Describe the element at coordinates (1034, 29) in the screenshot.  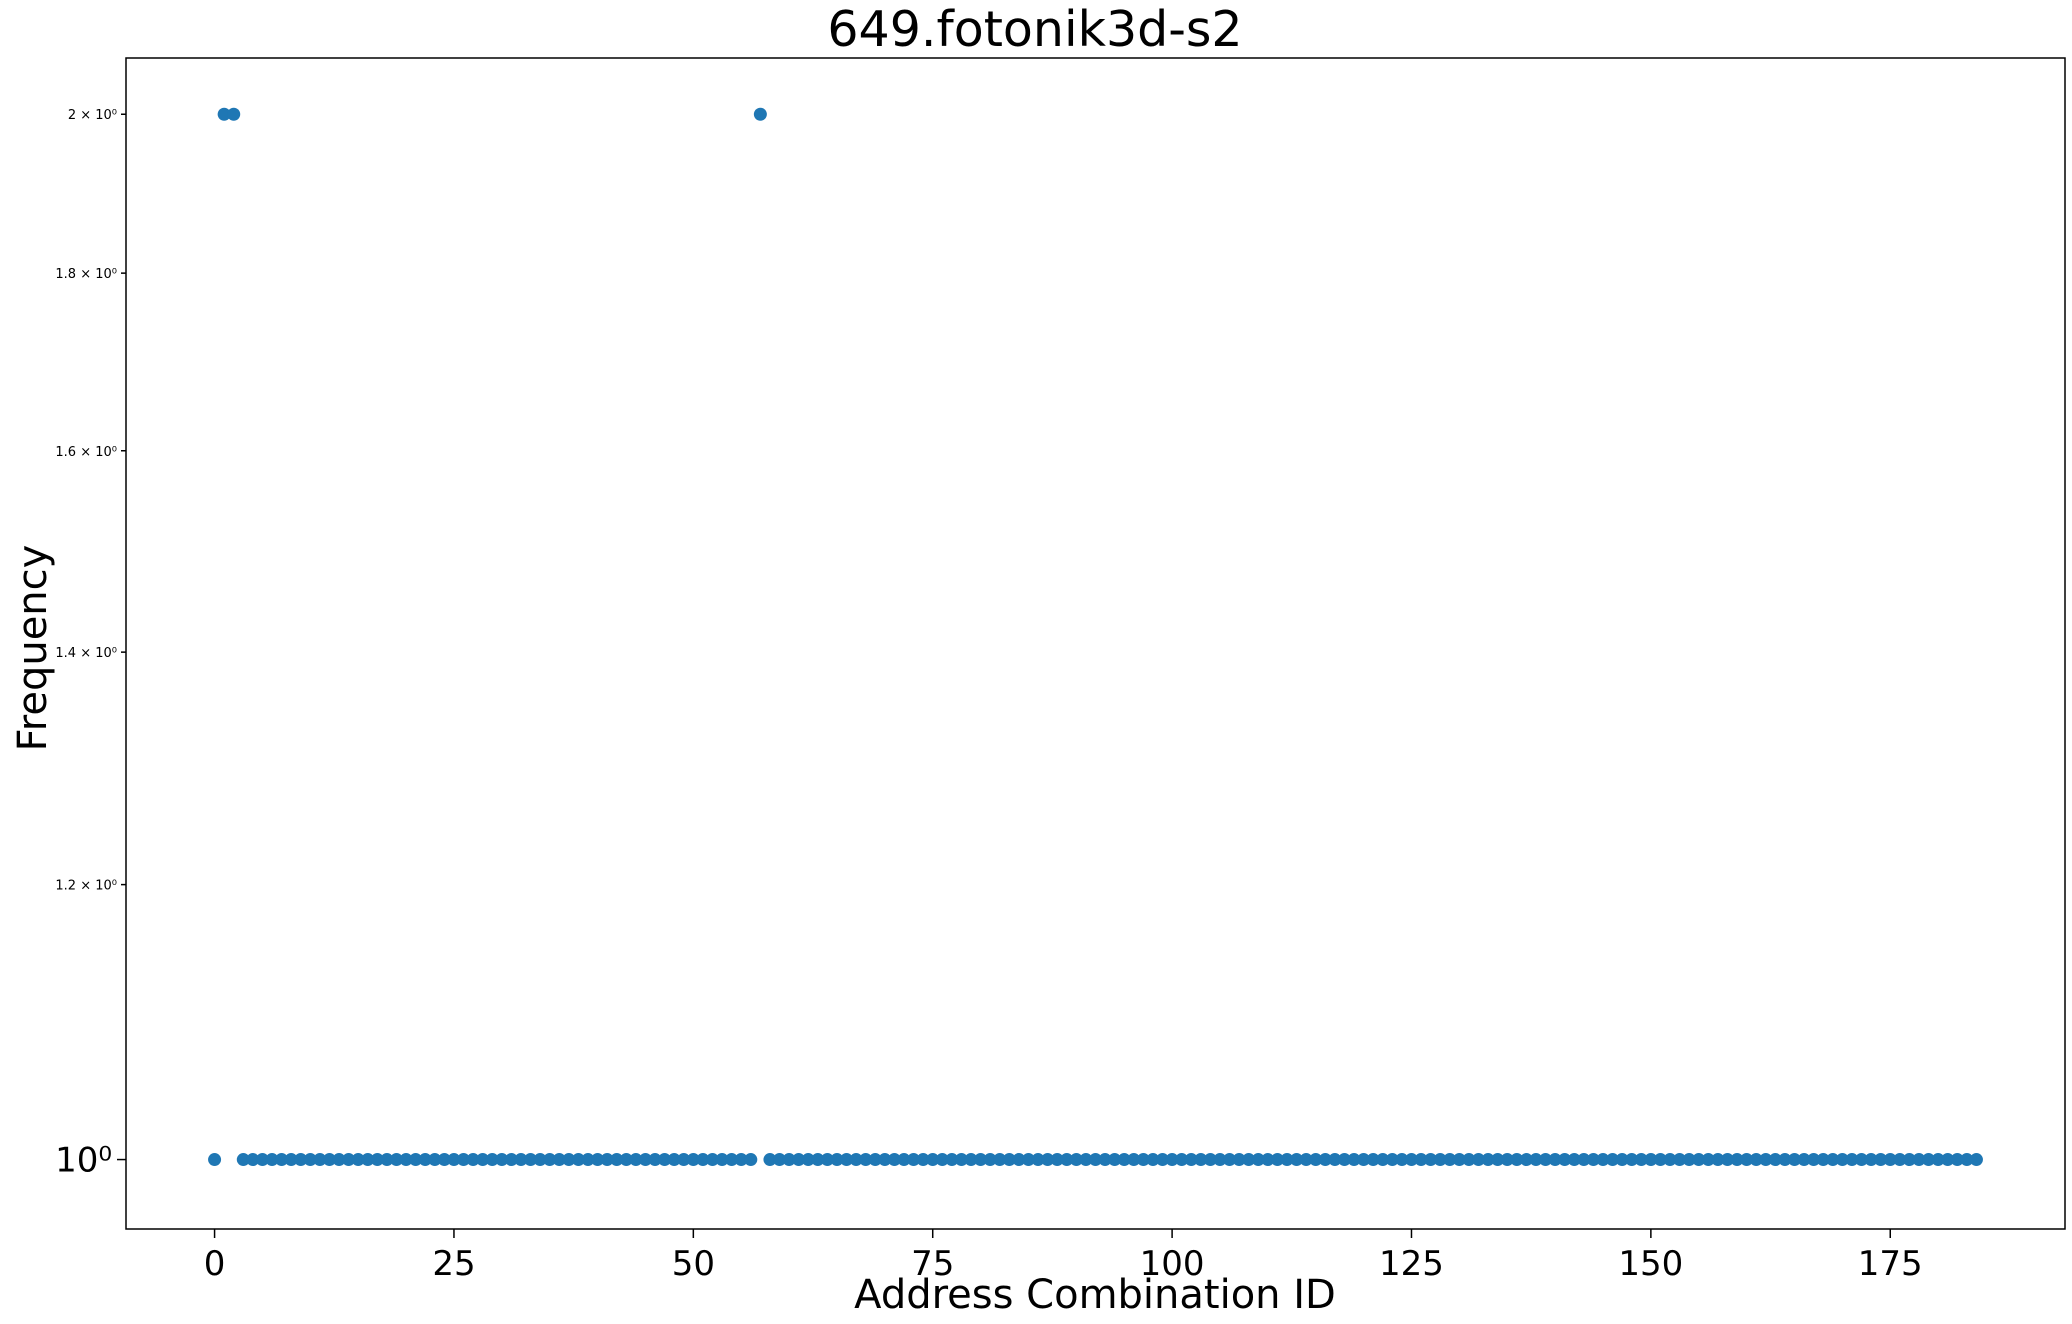
I see `chart-title: 649.fotonik3d-s2` at that location.